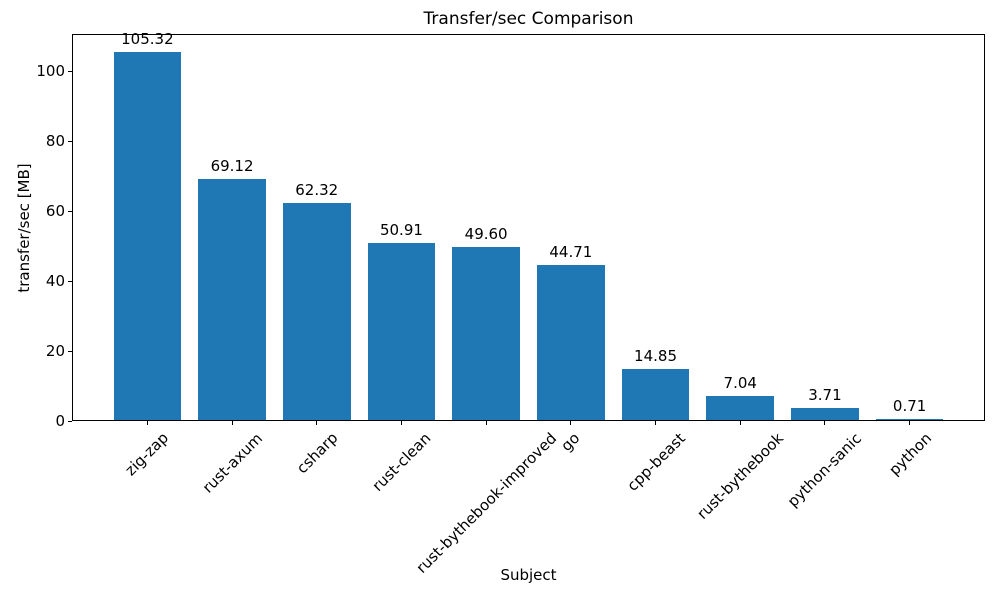  What do you see at coordinates (486, 234) in the screenshot?
I see `bar-value-label: 49.60` at bounding box center [486, 234].